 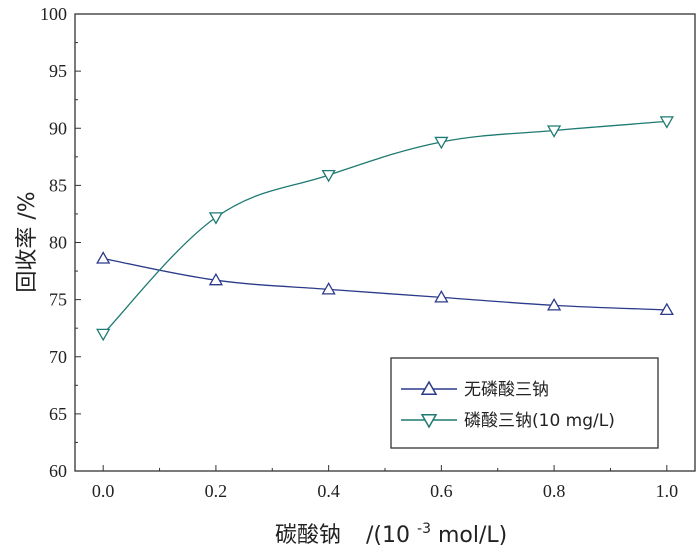 I want to click on y-tick-label: 90, so click(x=58, y=128).